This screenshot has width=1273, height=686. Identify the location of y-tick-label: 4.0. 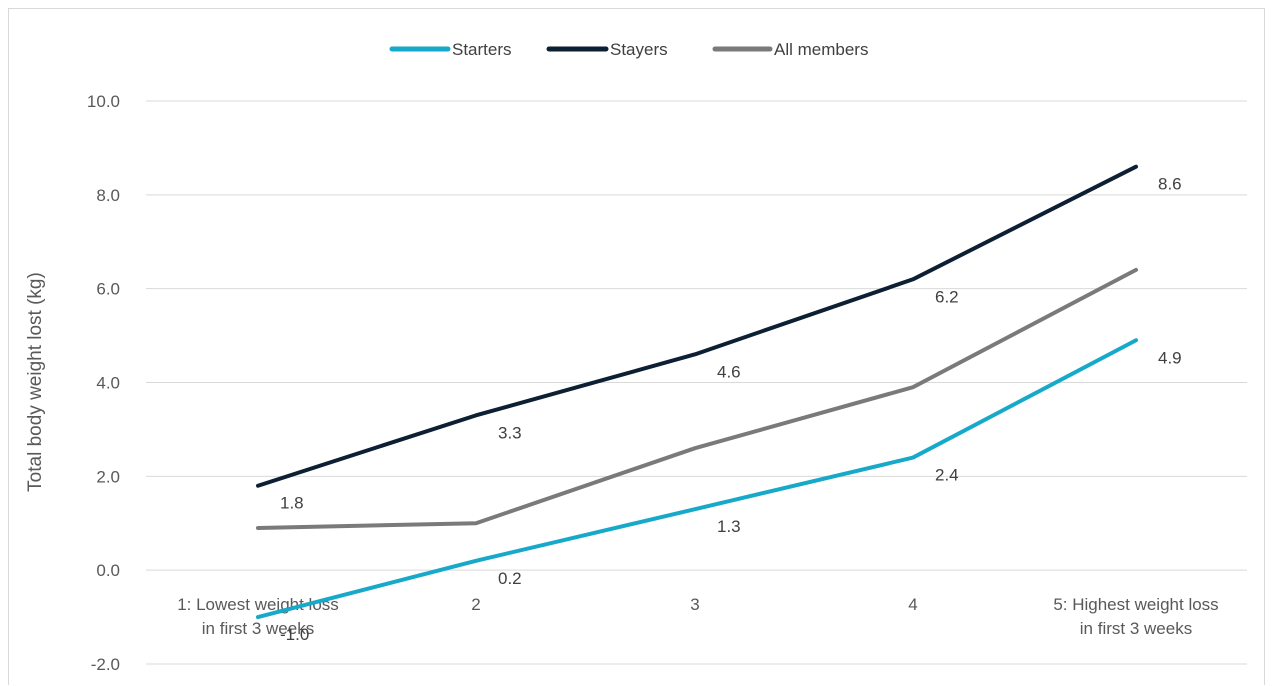
(108, 383).